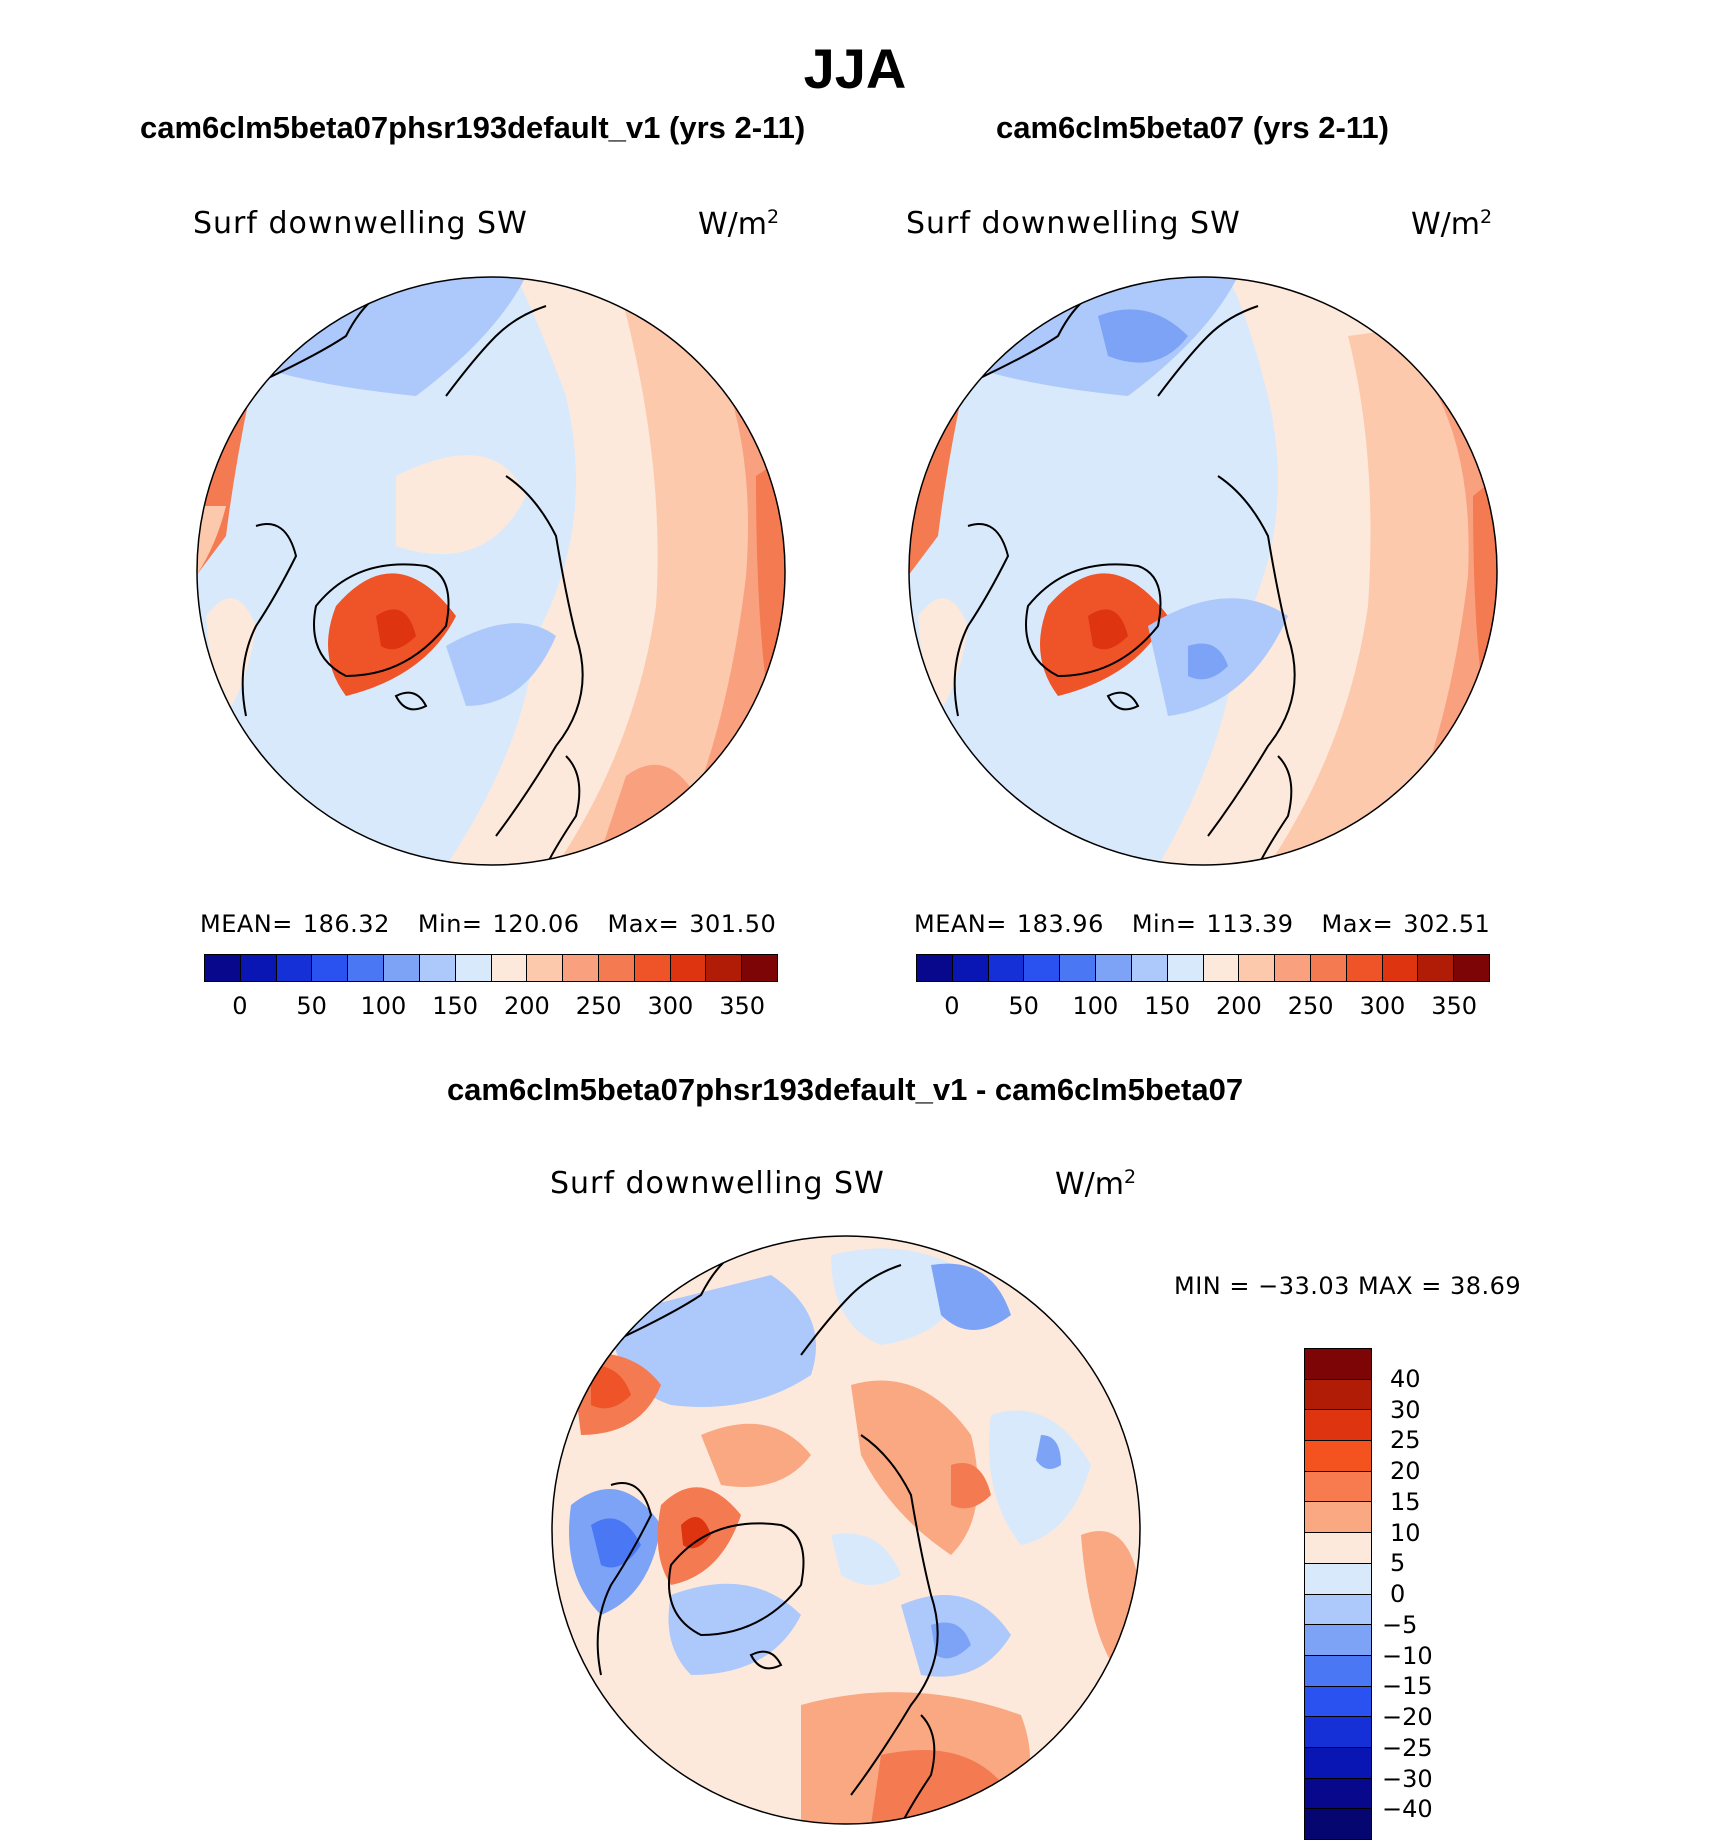  Describe the element at coordinates (1407, 1717) in the screenshot. I see `diff-colorbar-tick-label: −20` at that location.